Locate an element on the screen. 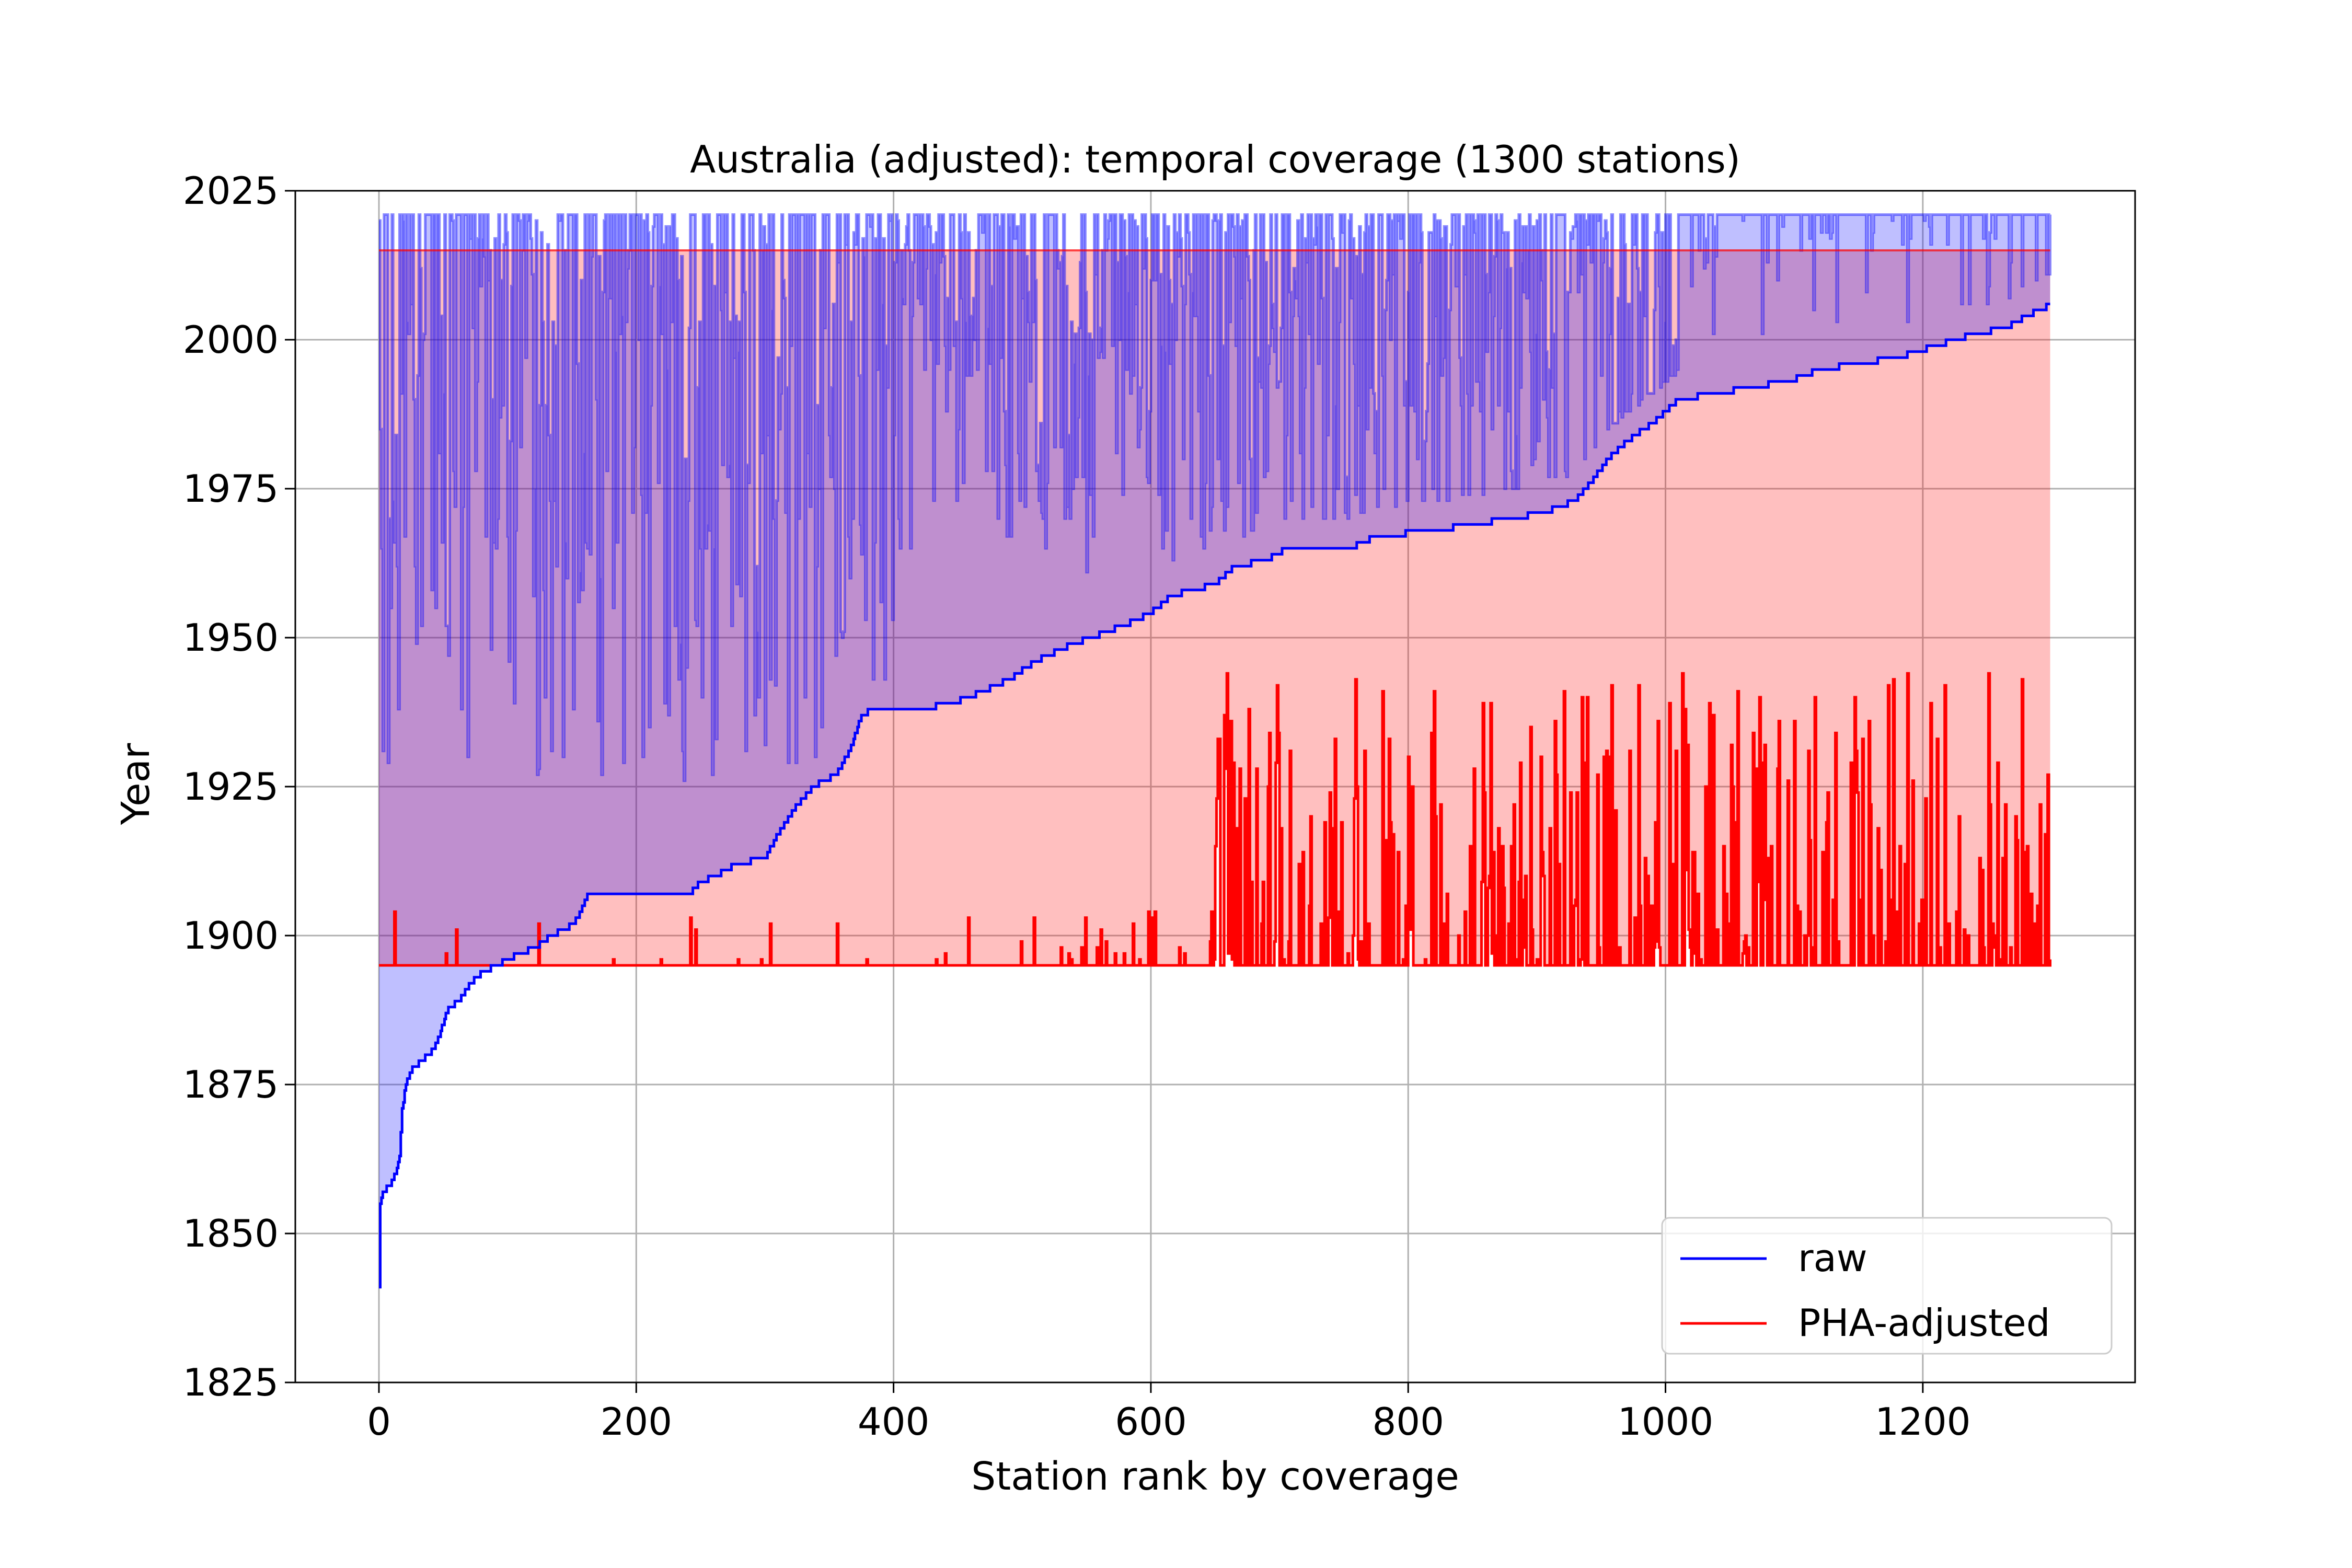  legend-label-pha-adjusted: PHA-adjusted is located at coordinates (1924, 1323).